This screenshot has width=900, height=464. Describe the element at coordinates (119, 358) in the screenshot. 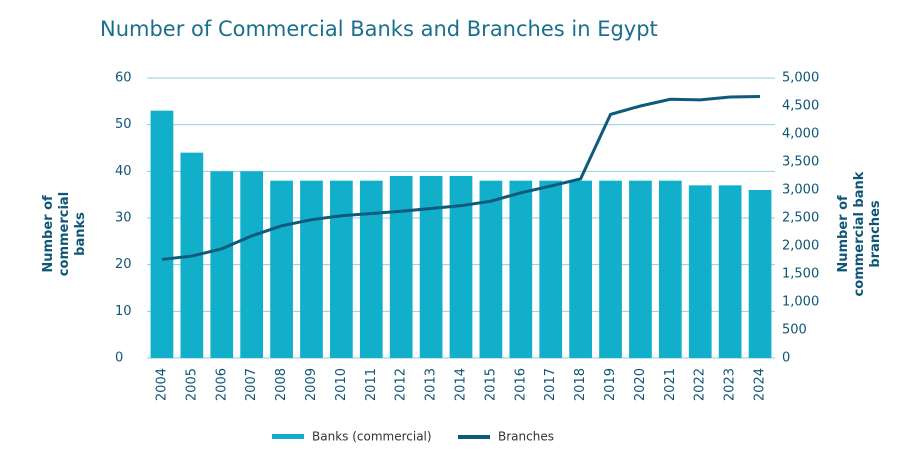

I see `y-tick-label: 0` at that location.